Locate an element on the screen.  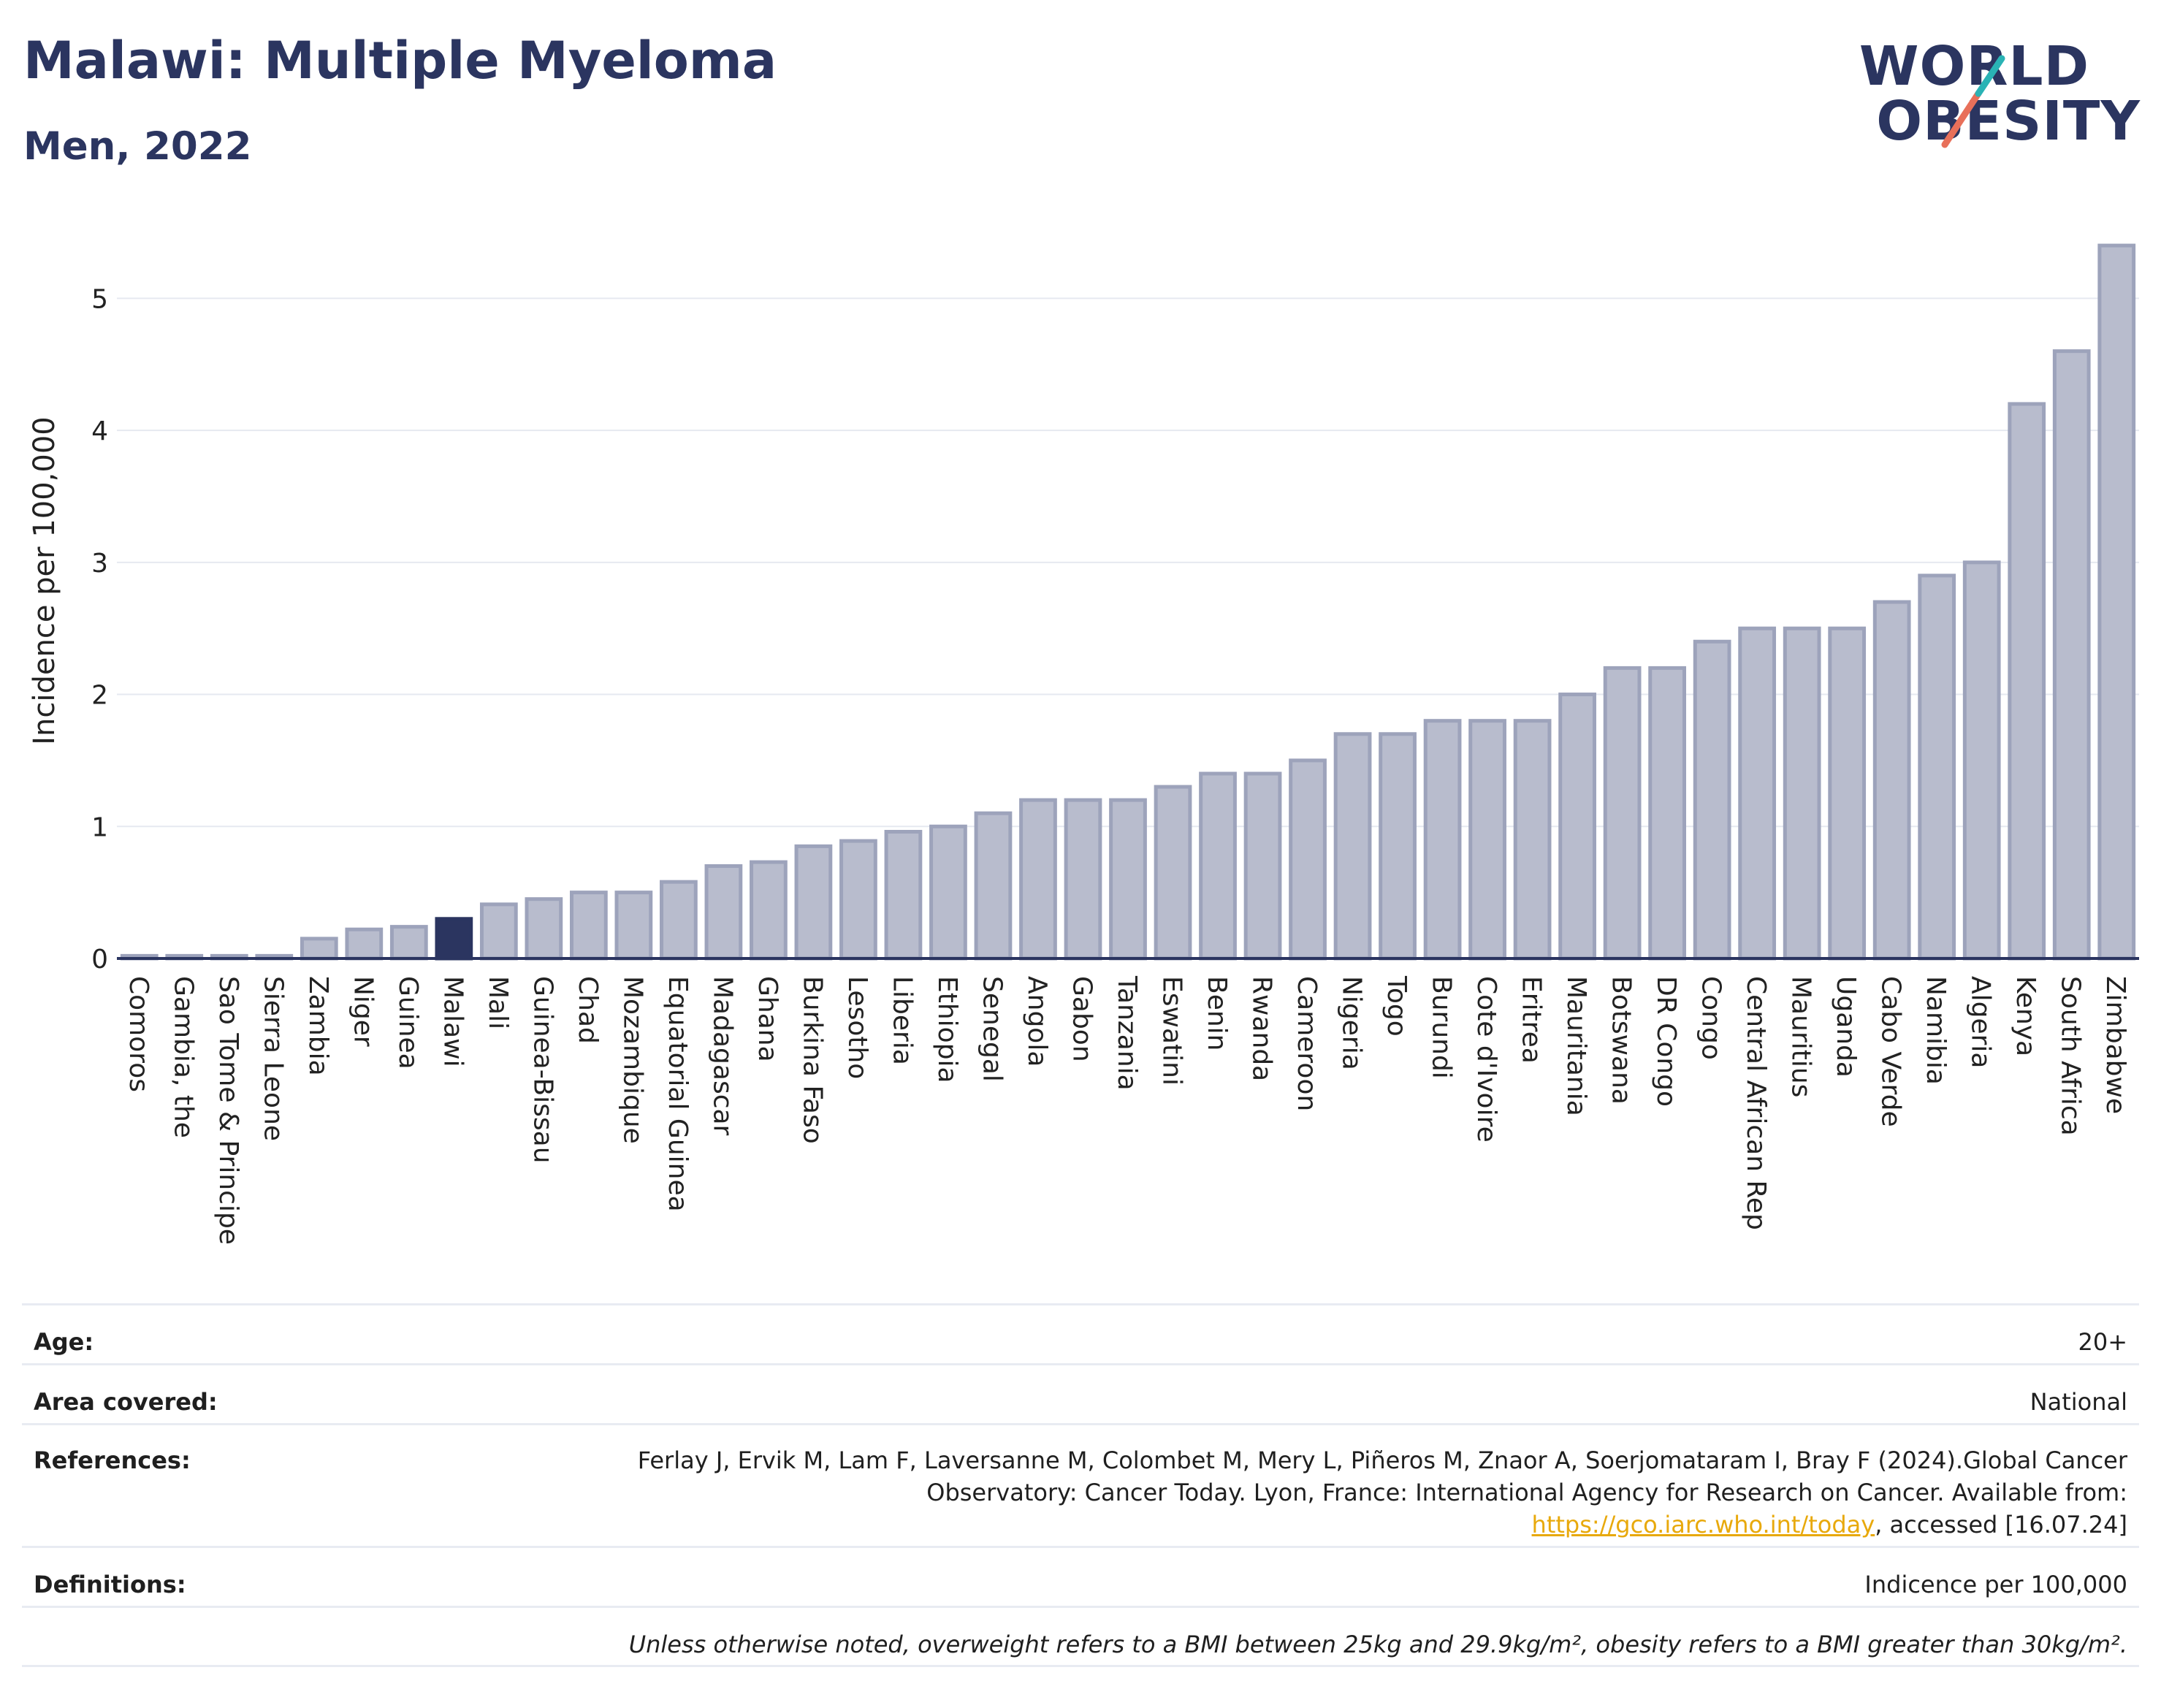
x-tick-label: Gambia, the is located at coordinates (183, 1057).